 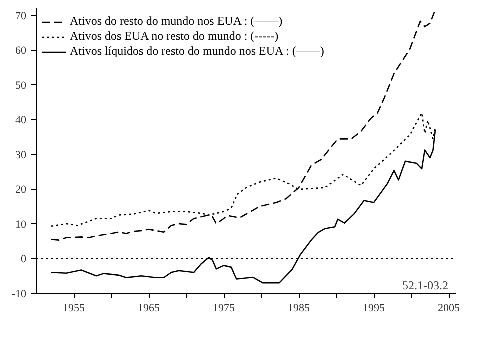 What do you see at coordinates (74, 308) in the screenshot?
I see `x-tick-label: 1955` at bounding box center [74, 308].